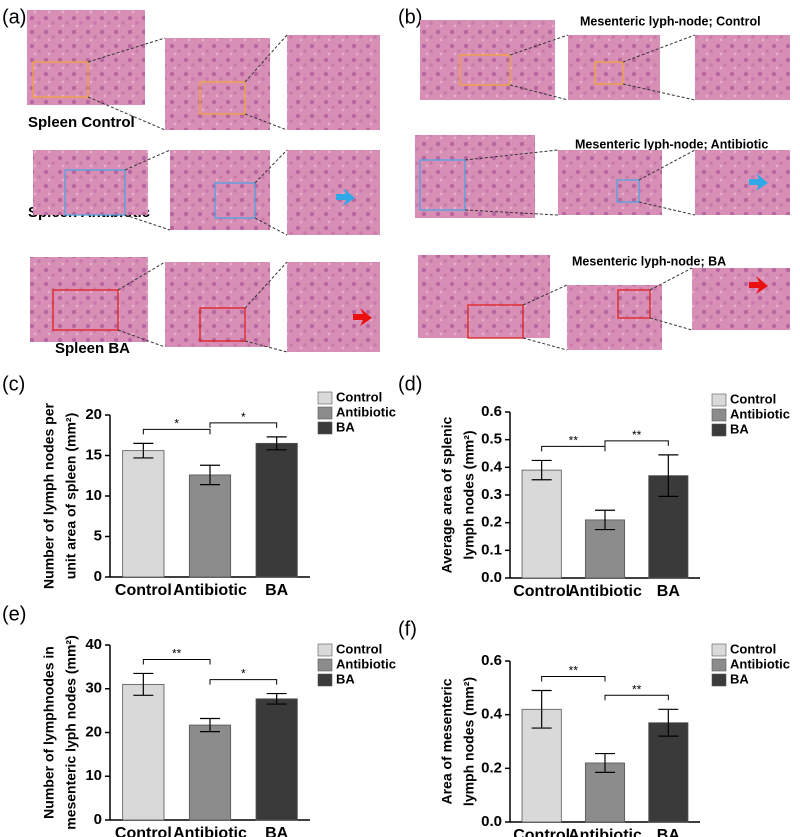 This screenshot has height=837, width=800. Describe the element at coordinates (13, 384) in the screenshot. I see `panel-label: (c)` at that location.